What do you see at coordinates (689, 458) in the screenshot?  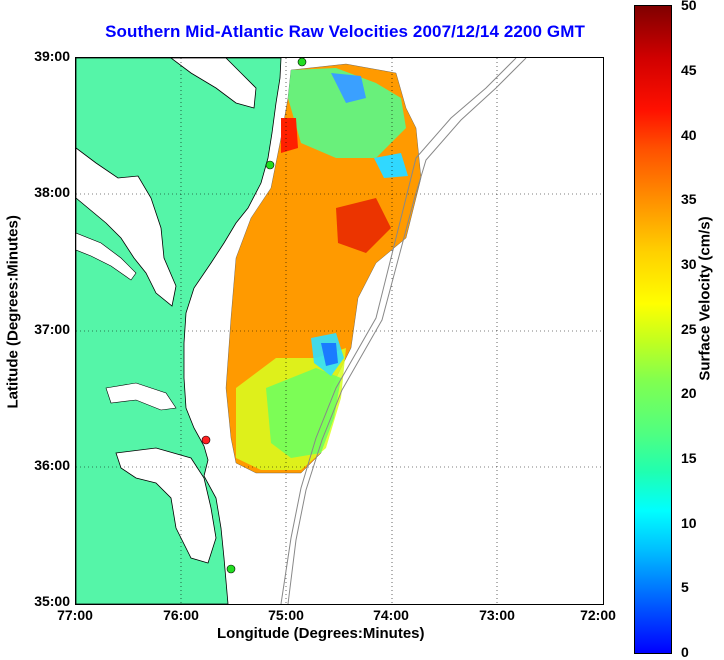 I see `colorbar-tick-label: 15` at bounding box center [689, 458].